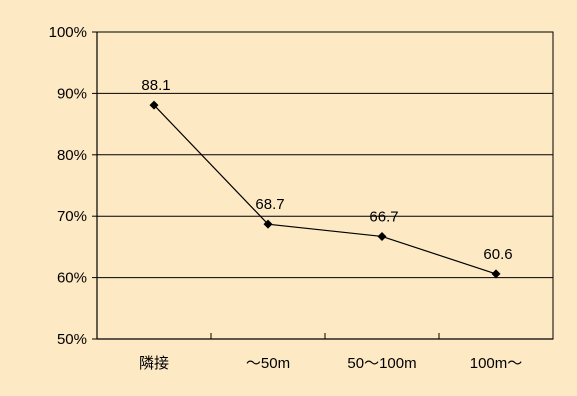 This screenshot has height=396, width=577. What do you see at coordinates (72, 278) in the screenshot?
I see `y-tick-label: 60%` at bounding box center [72, 278].